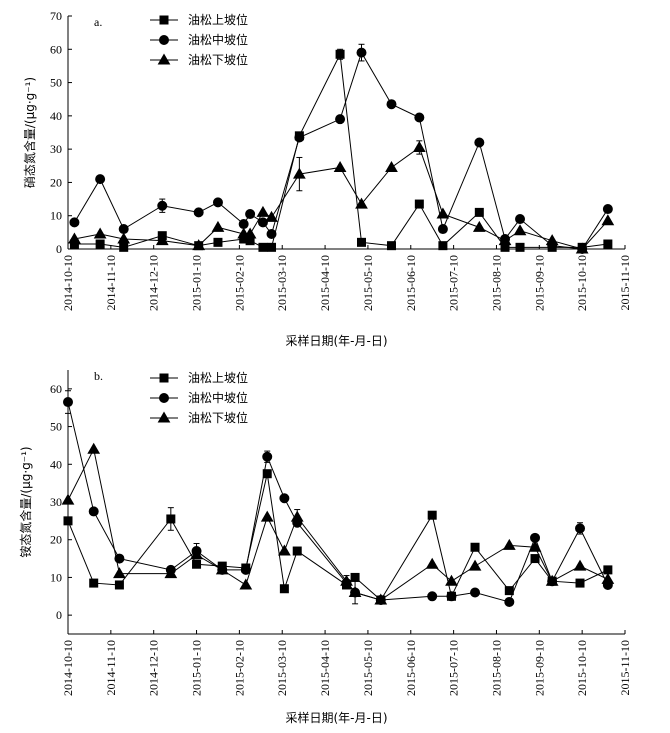  Describe the element at coordinates (29, 132) in the screenshot. I see `y-axis-title: 硝态氮含量/(μg·g⁻¹)` at that location.